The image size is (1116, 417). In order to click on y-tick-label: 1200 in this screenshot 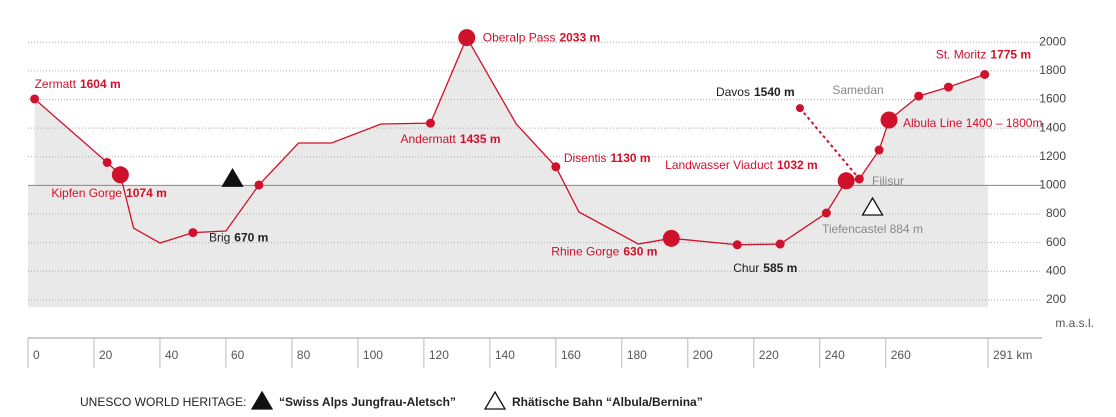, I will do `click(1052, 156)`.